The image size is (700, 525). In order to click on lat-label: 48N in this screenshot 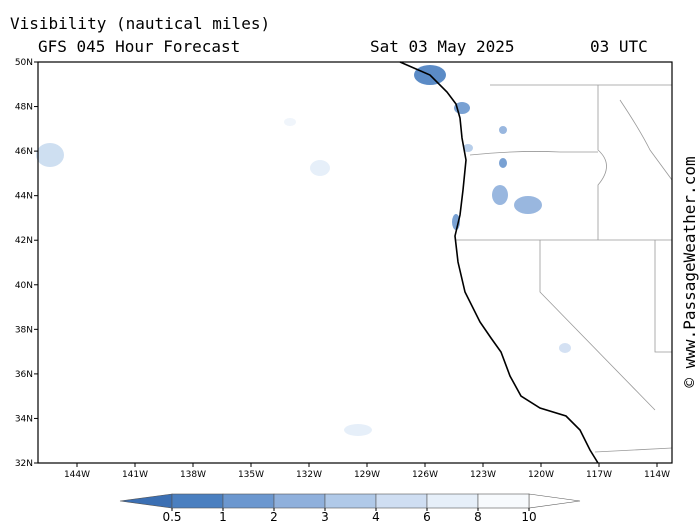, I will do `click(24, 108)`.